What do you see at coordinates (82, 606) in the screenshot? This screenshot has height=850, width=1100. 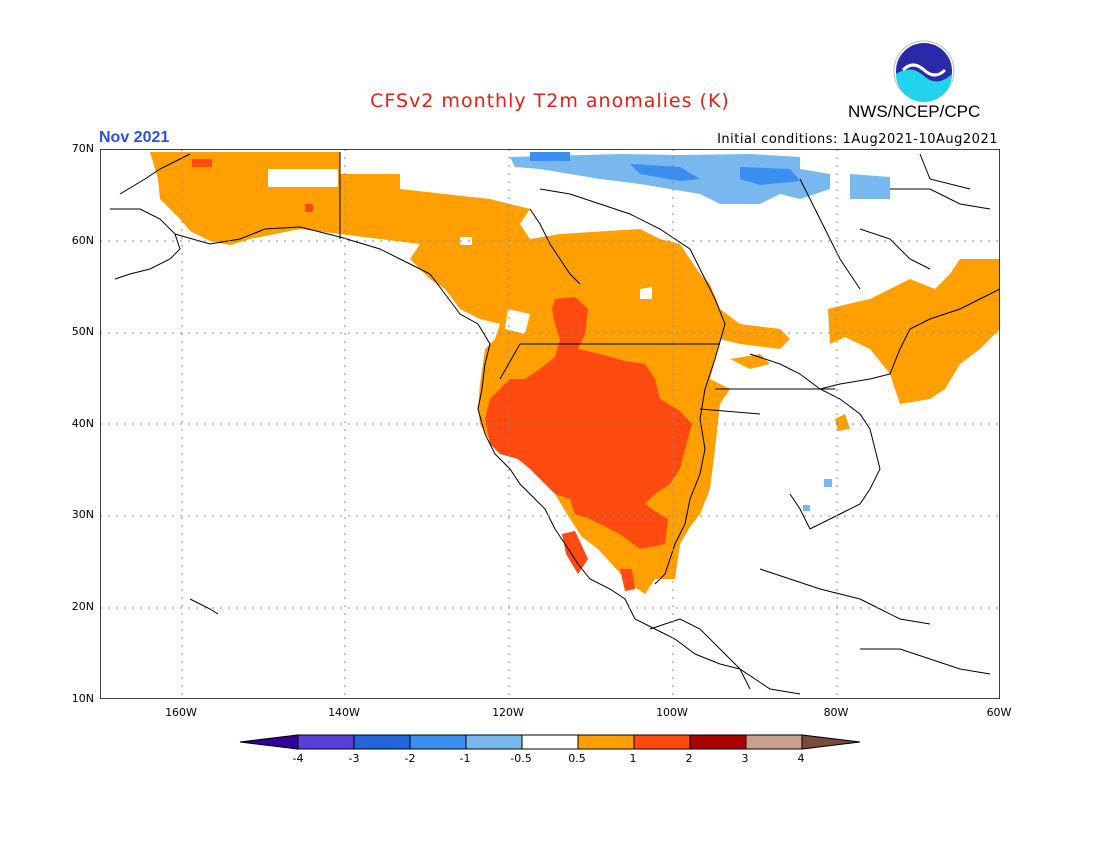 I see `lat-label-20n: 20N` at bounding box center [82, 606].